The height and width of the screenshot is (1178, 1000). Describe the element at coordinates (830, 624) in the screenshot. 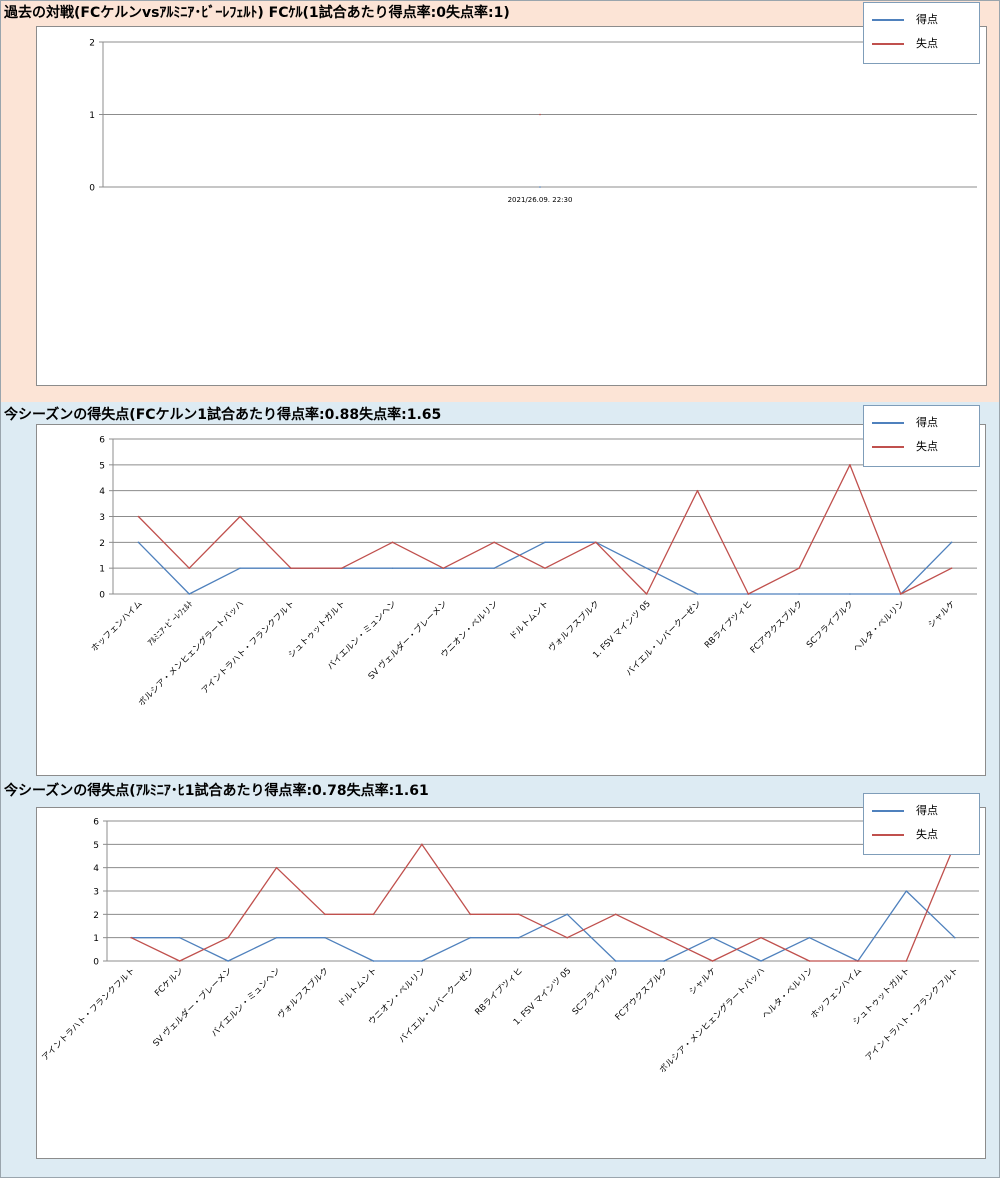

I see `x-tick-label: SCフライブルク` at that location.